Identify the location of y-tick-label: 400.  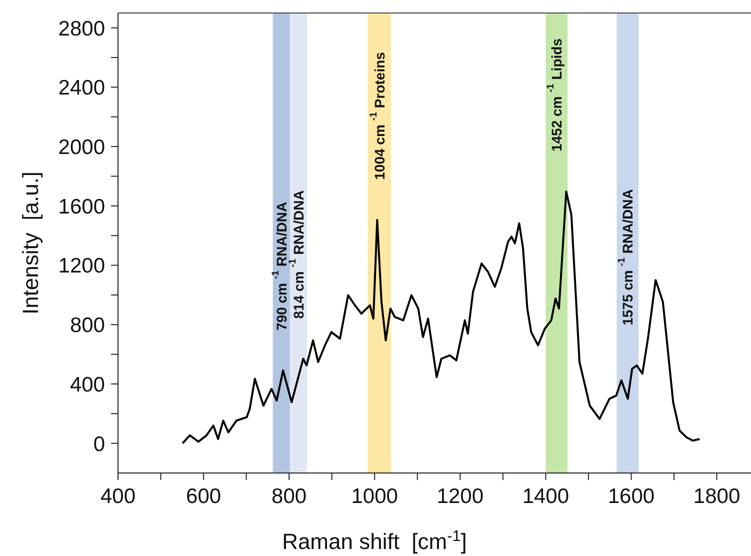
(87, 384).